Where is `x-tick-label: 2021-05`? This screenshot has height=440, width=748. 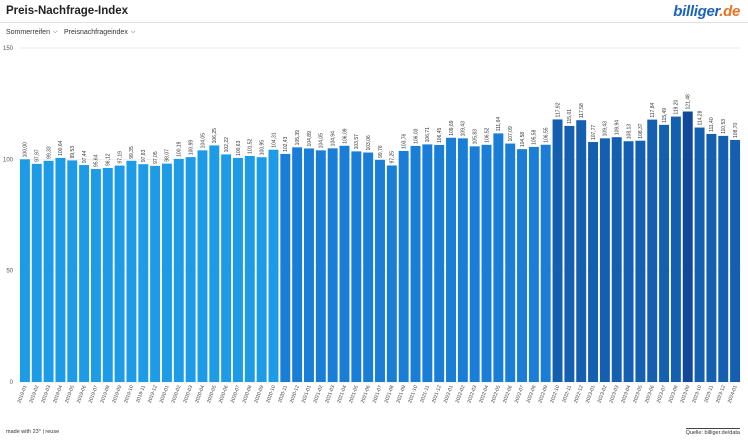
x-tick-label: 2021-05 is located at coordinates (354, 394).